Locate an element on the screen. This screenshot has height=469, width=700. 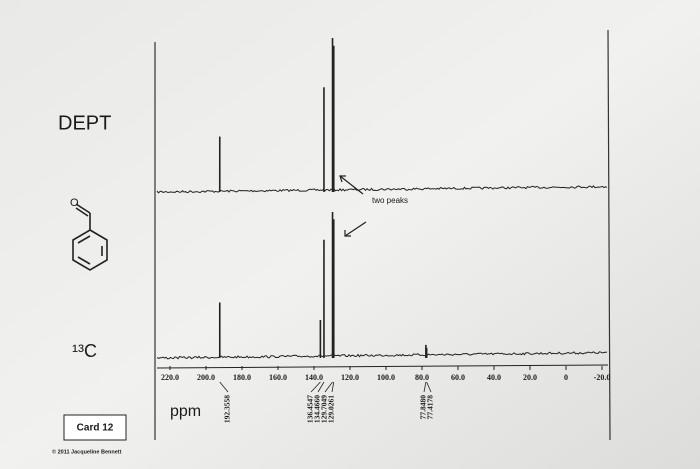
oxygen: O is located at coordinates (74, 203).